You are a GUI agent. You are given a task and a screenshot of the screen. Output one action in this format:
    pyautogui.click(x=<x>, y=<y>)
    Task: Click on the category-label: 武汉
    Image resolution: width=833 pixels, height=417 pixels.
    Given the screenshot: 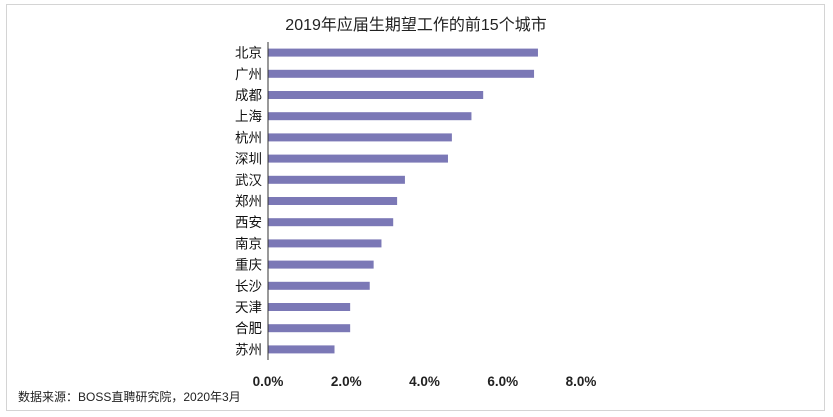 What is the action you would take?
    pyautogui.click(x=248, y=180)
    